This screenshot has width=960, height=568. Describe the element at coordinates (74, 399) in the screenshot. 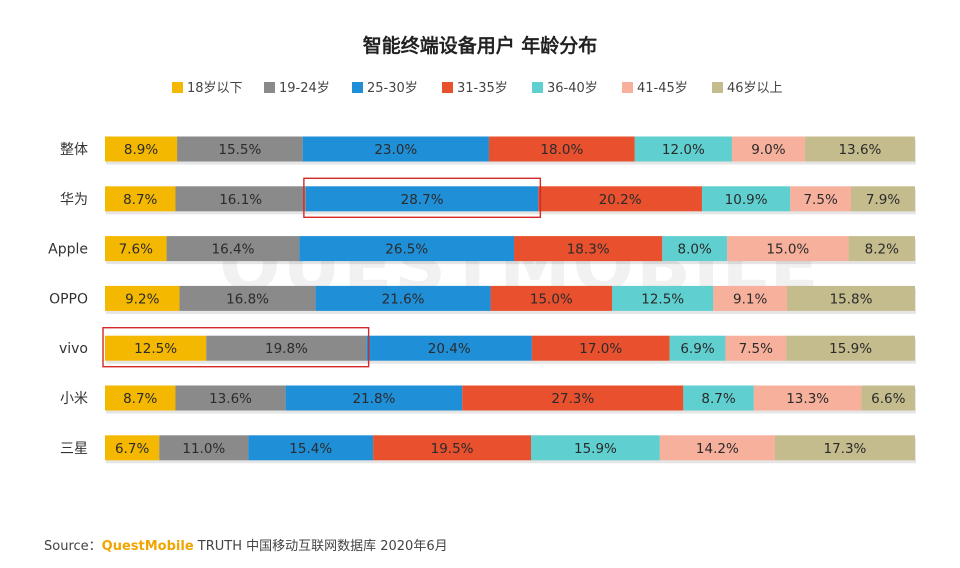

I see `category-label-6: 小米` at that location.